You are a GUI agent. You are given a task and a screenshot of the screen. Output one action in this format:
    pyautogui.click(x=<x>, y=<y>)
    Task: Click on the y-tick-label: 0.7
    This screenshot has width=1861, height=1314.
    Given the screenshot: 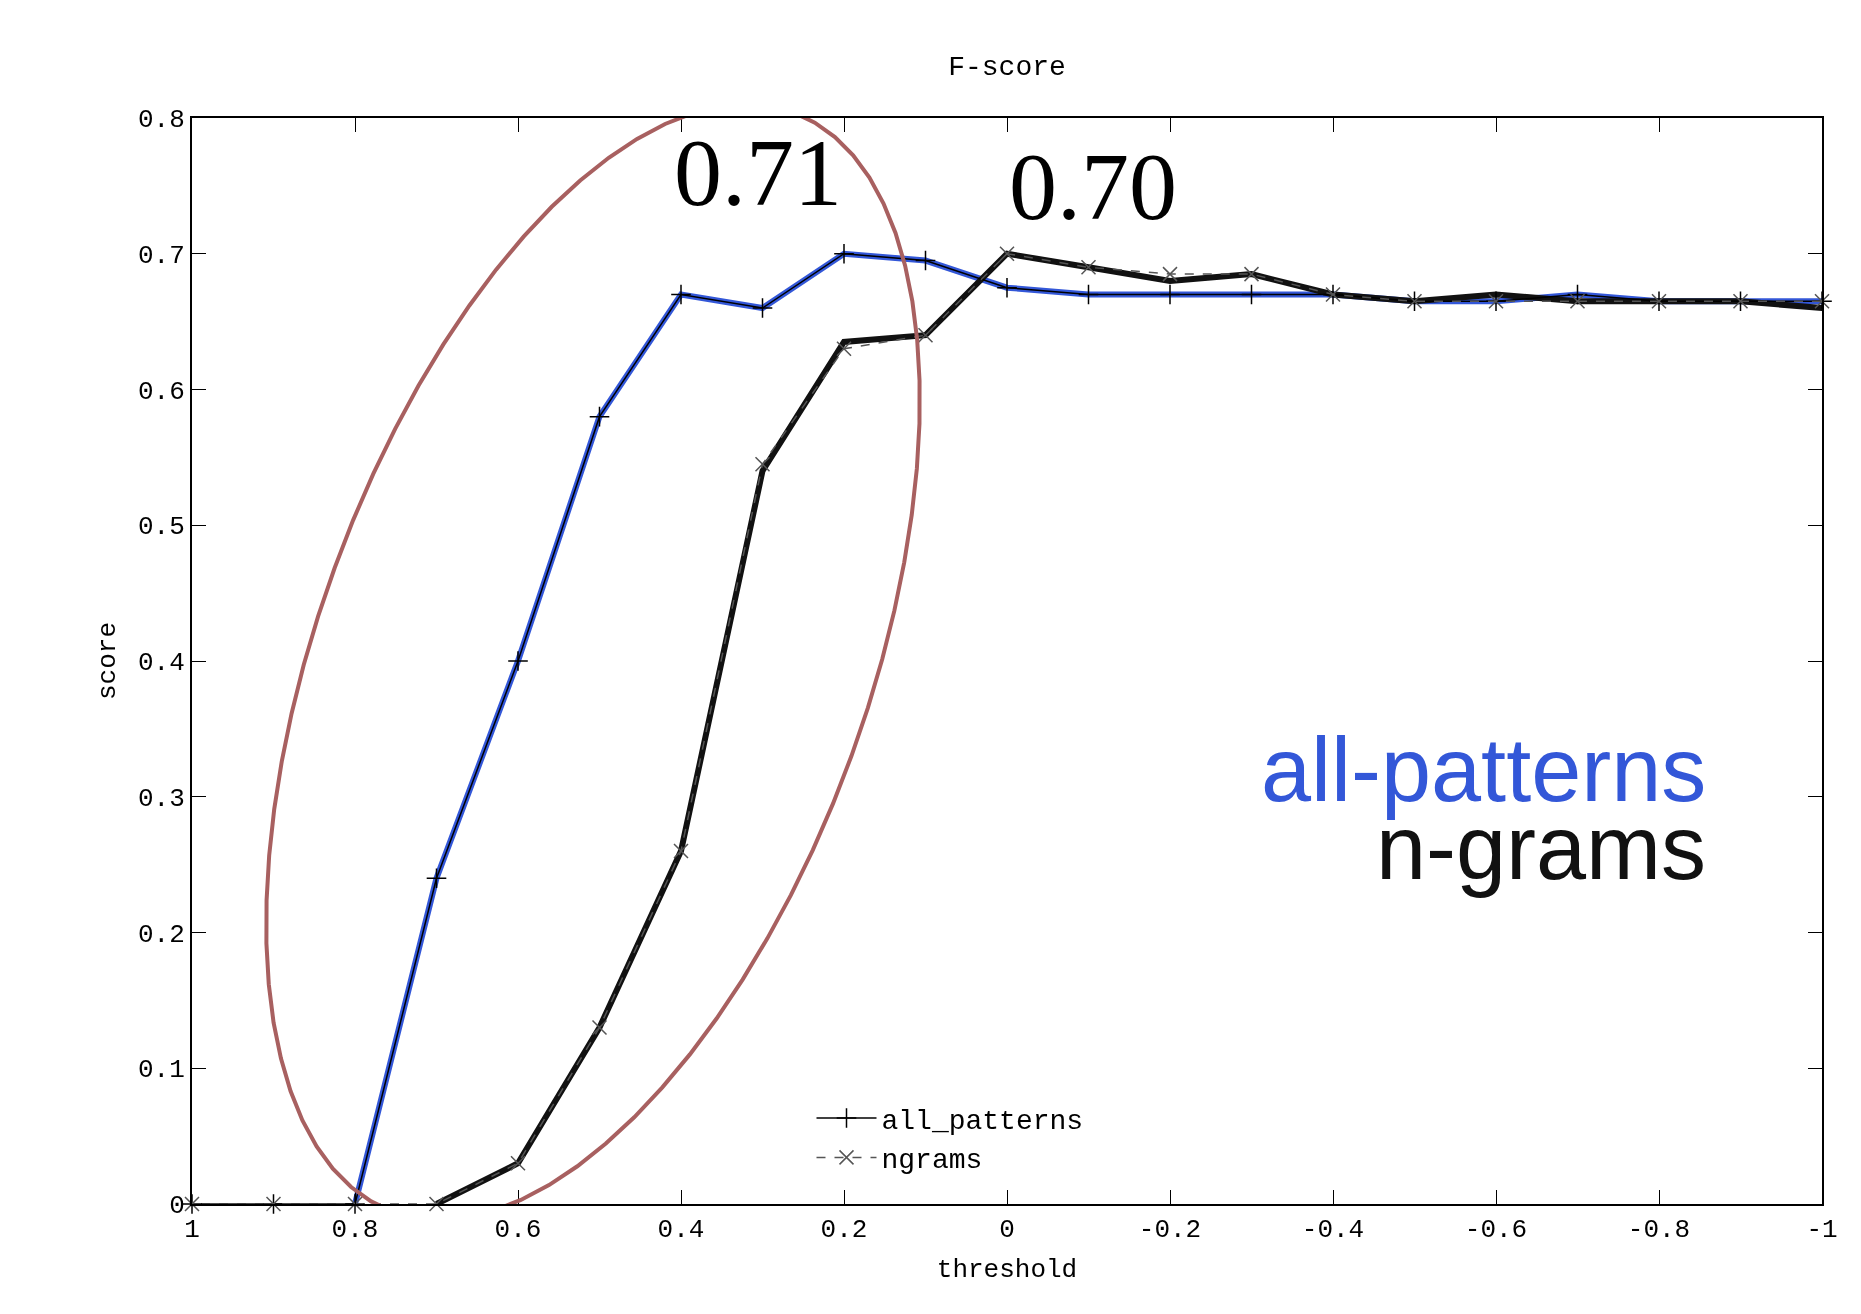 What is the action you would take?
    pyautogui.click(x=161, y=255)
    